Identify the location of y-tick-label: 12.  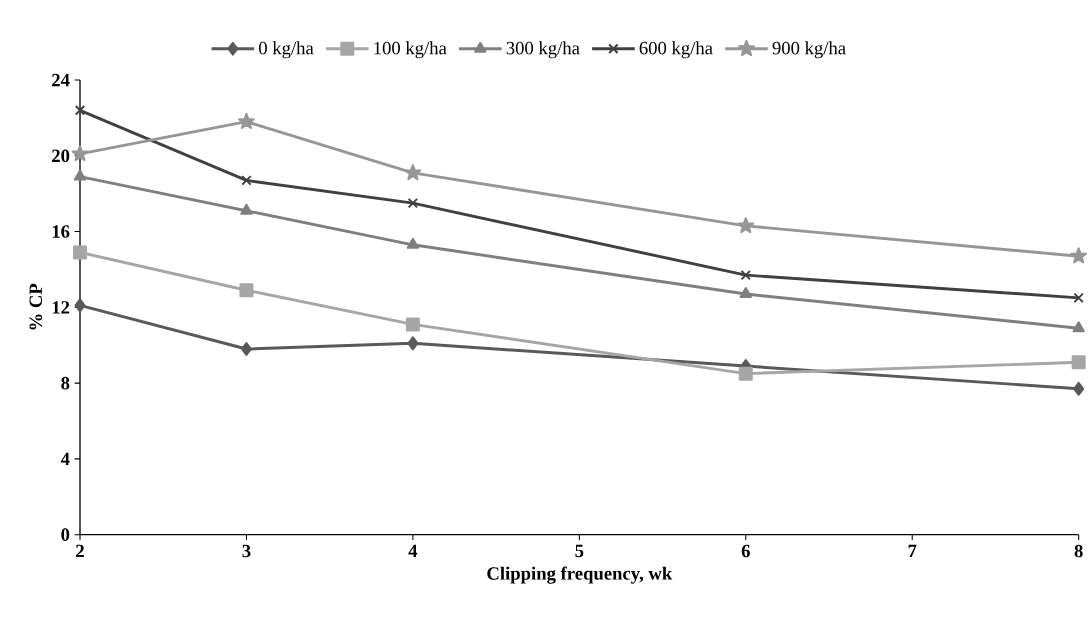
(61, 307).